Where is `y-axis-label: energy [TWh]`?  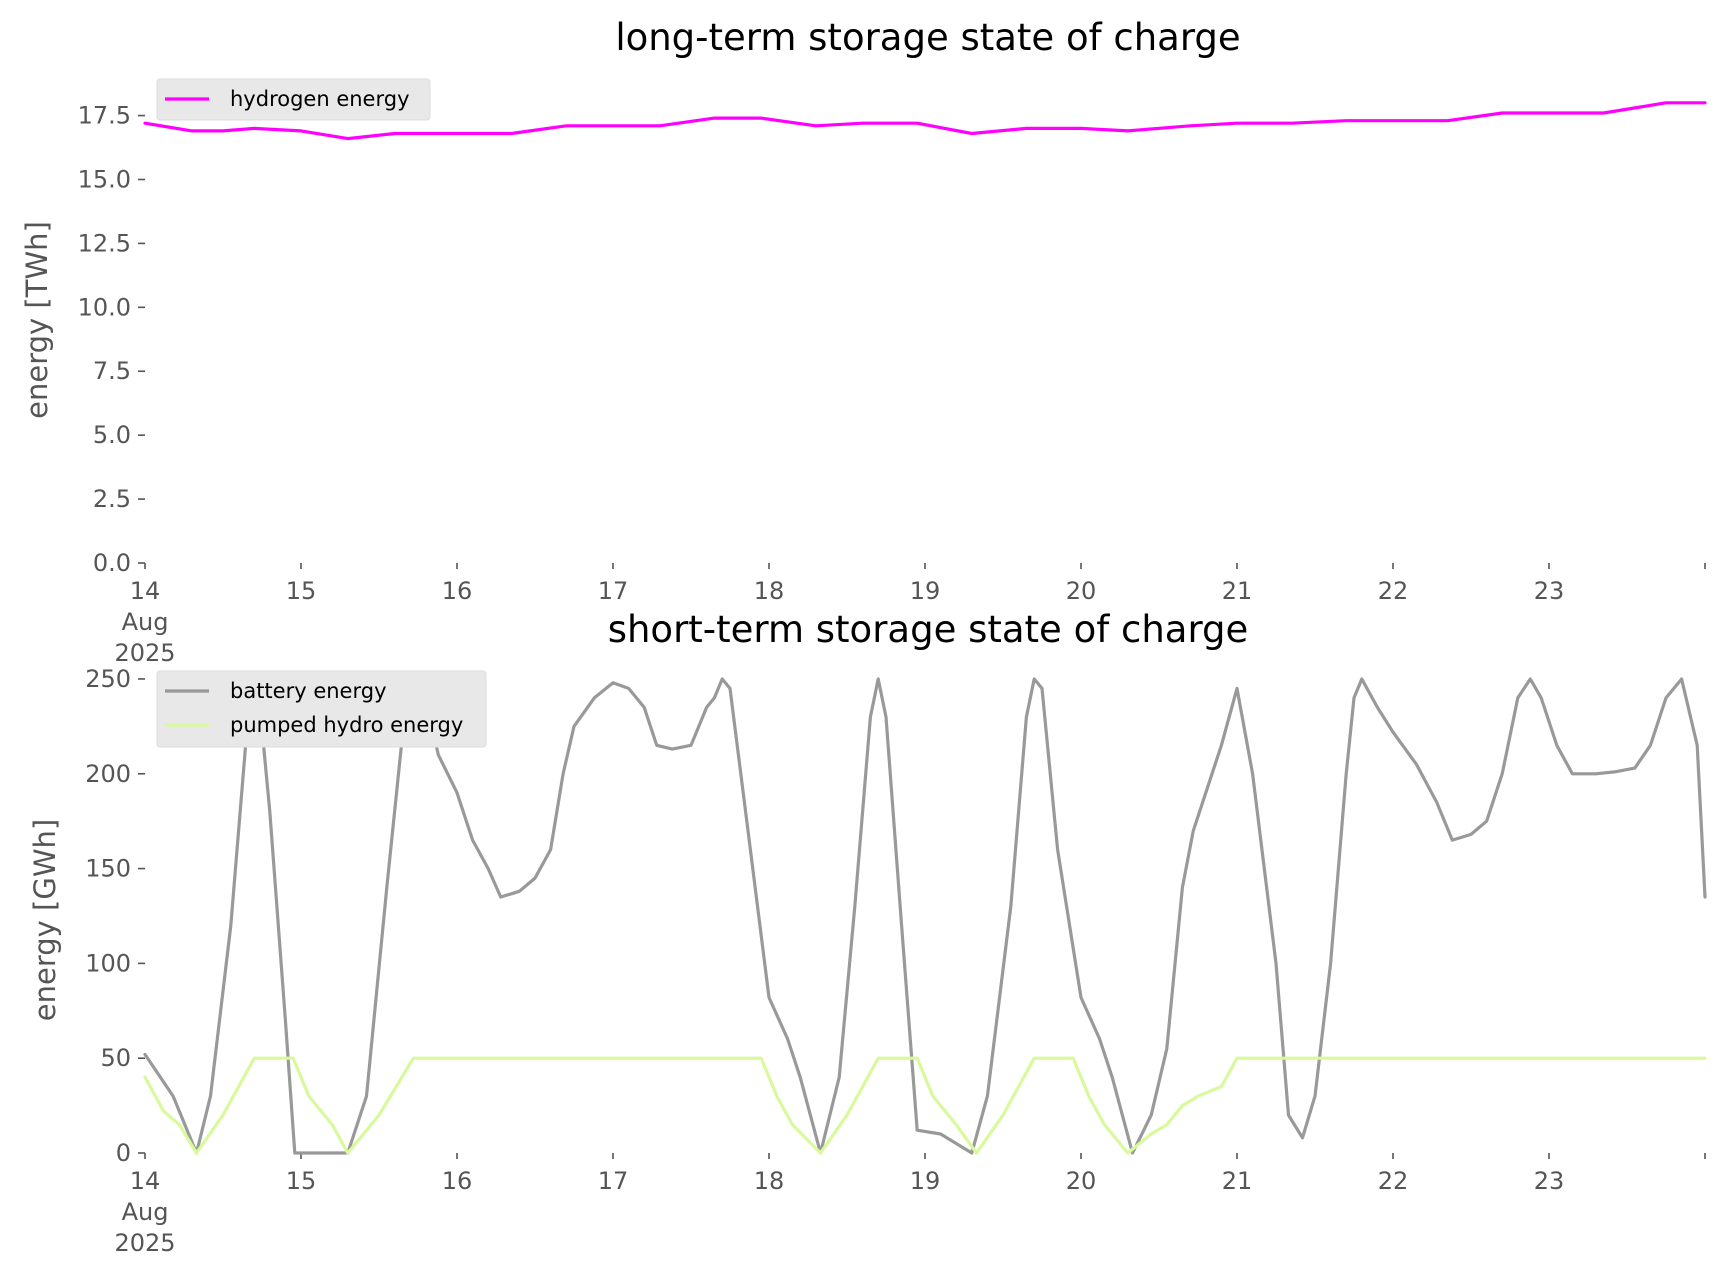
y-axis-label: energy [TWh] is located at coordinates (37, 320).